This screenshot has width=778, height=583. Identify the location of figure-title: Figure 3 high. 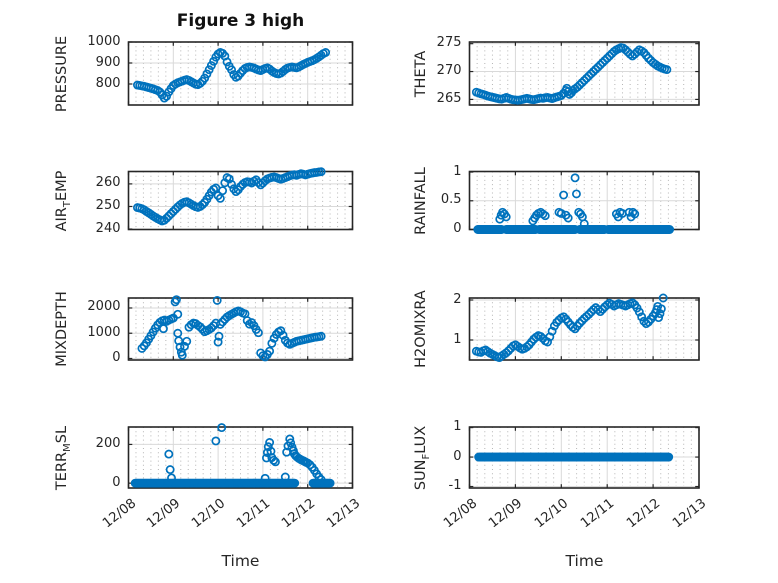
(240, 21).